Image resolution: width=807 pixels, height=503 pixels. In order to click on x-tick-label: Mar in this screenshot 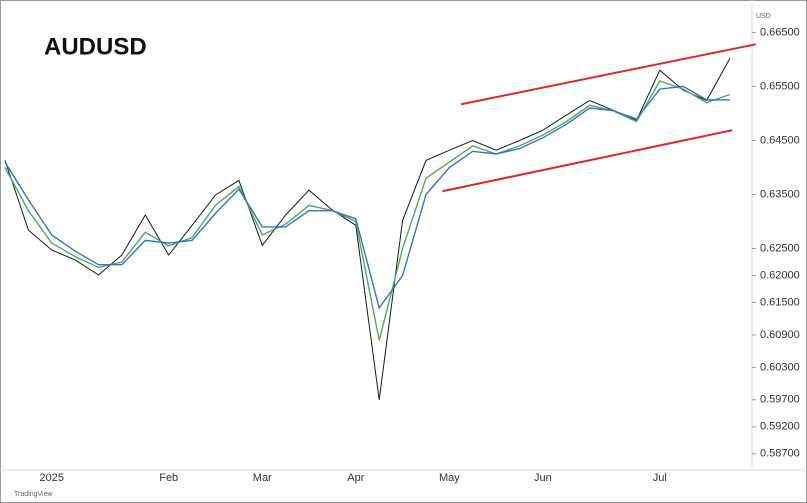, I will do `click(262, 478)`.